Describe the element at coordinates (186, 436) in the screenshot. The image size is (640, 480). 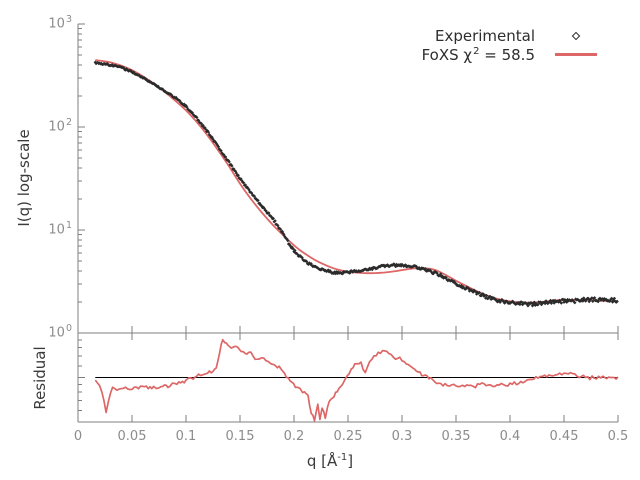
I see `x-tick-label: 0.1` at that location.